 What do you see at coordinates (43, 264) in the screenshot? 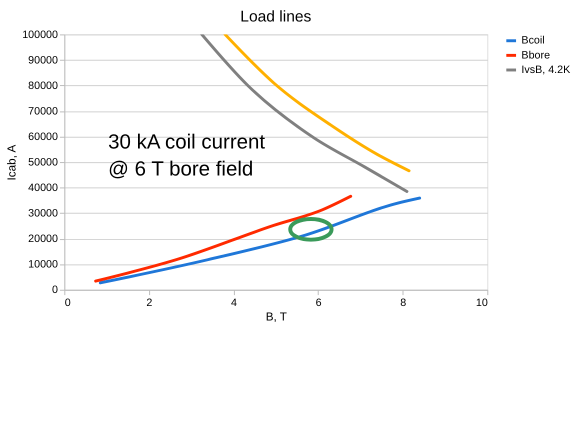
I see `y-tick-label: 10000` at bounding box center [43, 264].